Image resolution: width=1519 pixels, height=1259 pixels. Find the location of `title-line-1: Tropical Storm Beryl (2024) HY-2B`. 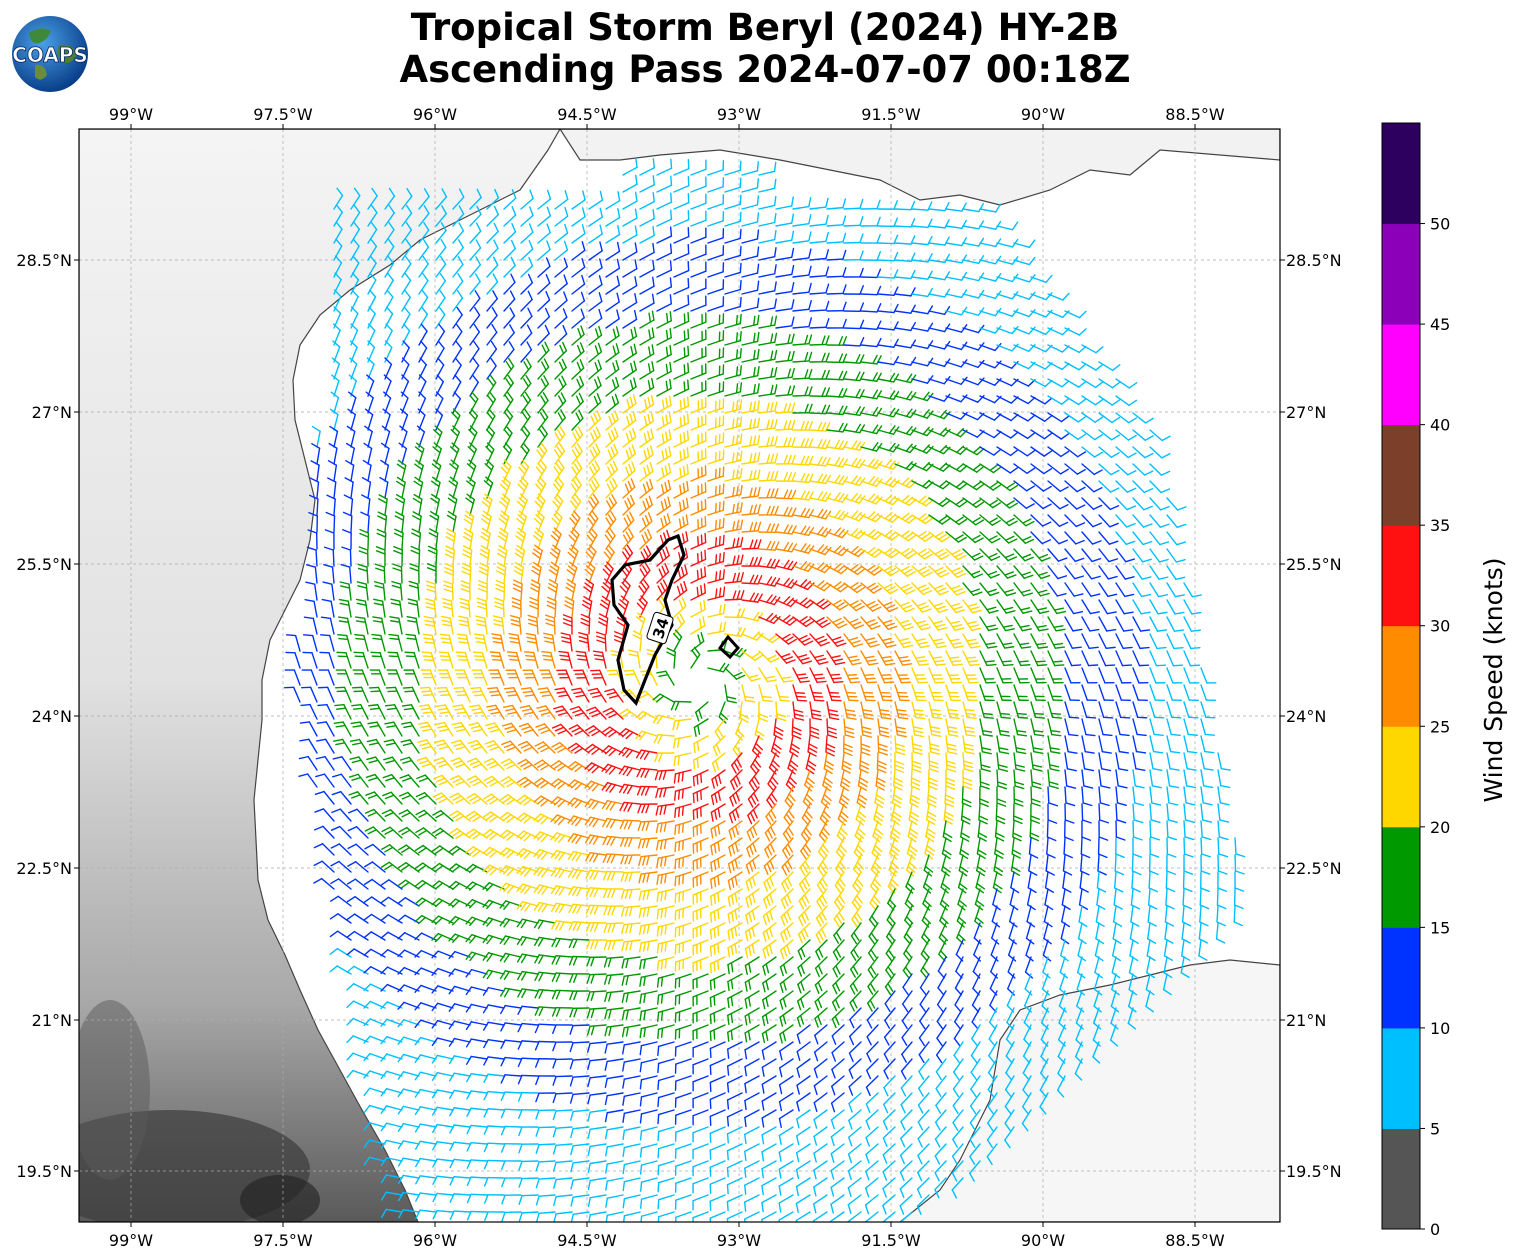

title-line-1: Tropical Storm Beryl (2024) HY-2B is located at coordinates (765, 27).